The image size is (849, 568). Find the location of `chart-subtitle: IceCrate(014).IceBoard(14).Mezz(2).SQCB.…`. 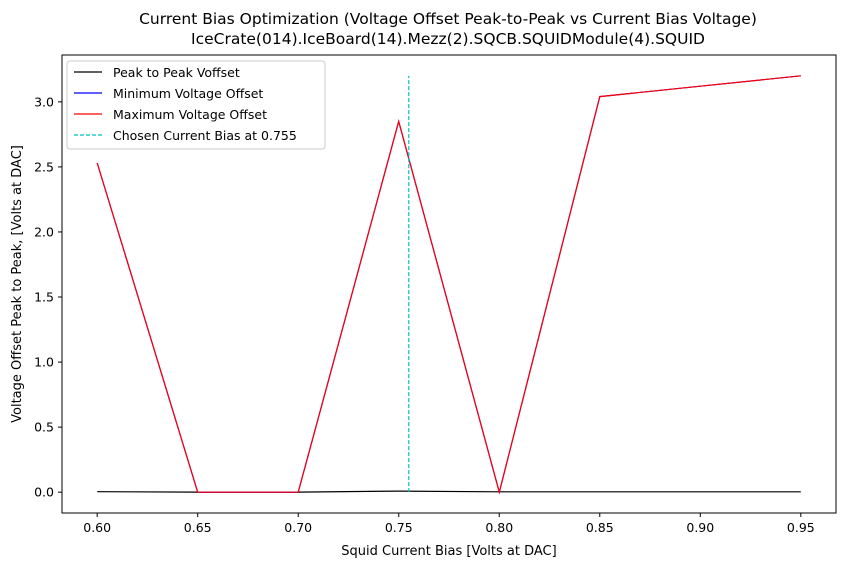

chart-subtitle: IceCrate(014).IceBoard(14).Mezz(2).SQCB.… is located at coordinates (448, 39).